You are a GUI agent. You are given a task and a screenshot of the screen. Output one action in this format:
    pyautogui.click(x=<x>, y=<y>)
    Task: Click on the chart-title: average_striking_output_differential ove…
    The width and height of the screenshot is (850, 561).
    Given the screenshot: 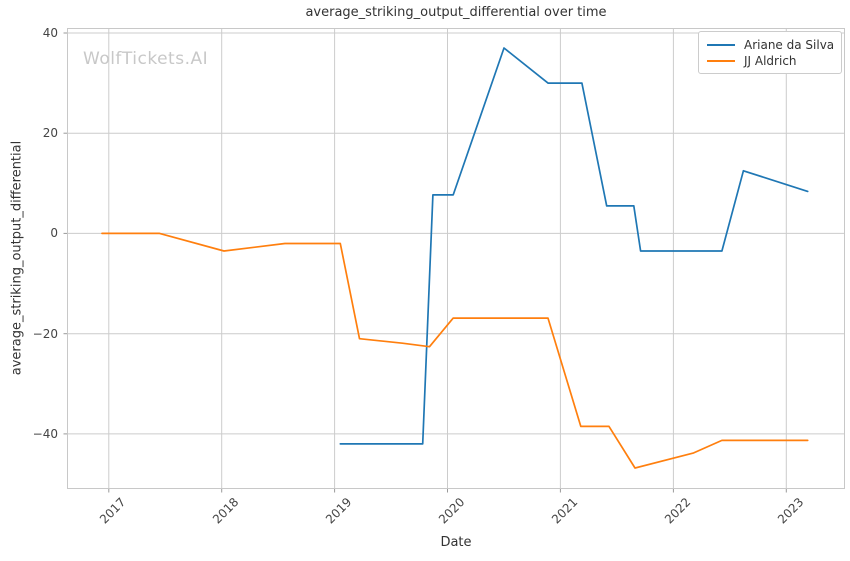 What is the action you would take?
    pyautogui.click(x=456, y=12)
    